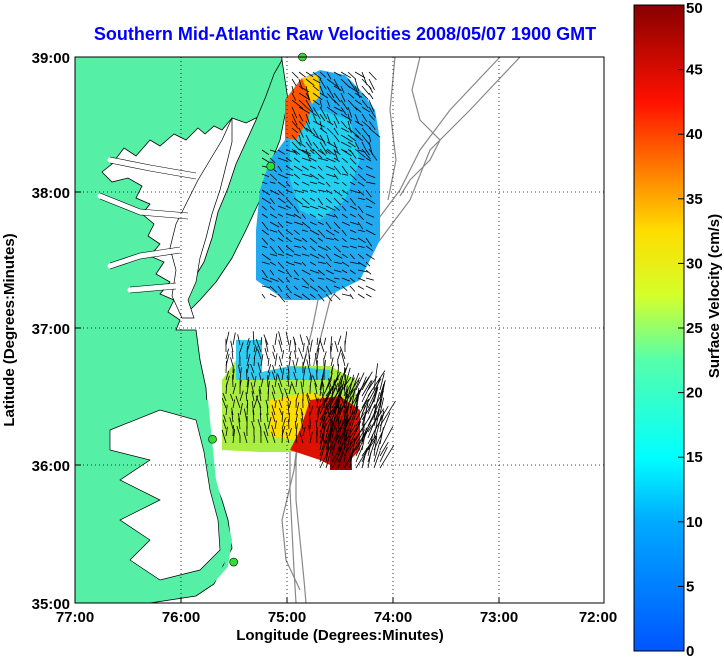  I want to click on velocity-arrows, so click(308, 270).